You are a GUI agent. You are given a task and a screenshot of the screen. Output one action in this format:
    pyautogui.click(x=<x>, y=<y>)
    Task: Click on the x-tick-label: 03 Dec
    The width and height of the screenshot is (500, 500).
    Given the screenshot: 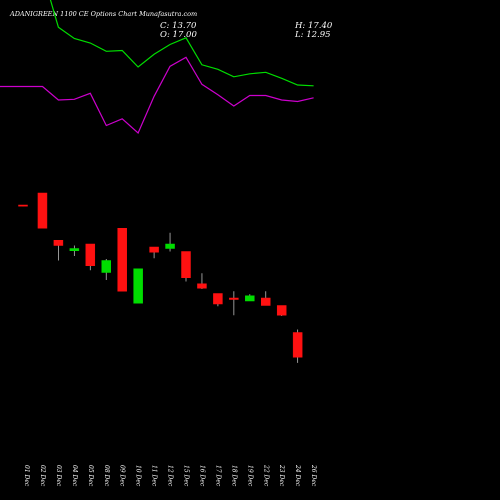 What is the action you would take?
    pyautogui.click(x=58, y=476)
    